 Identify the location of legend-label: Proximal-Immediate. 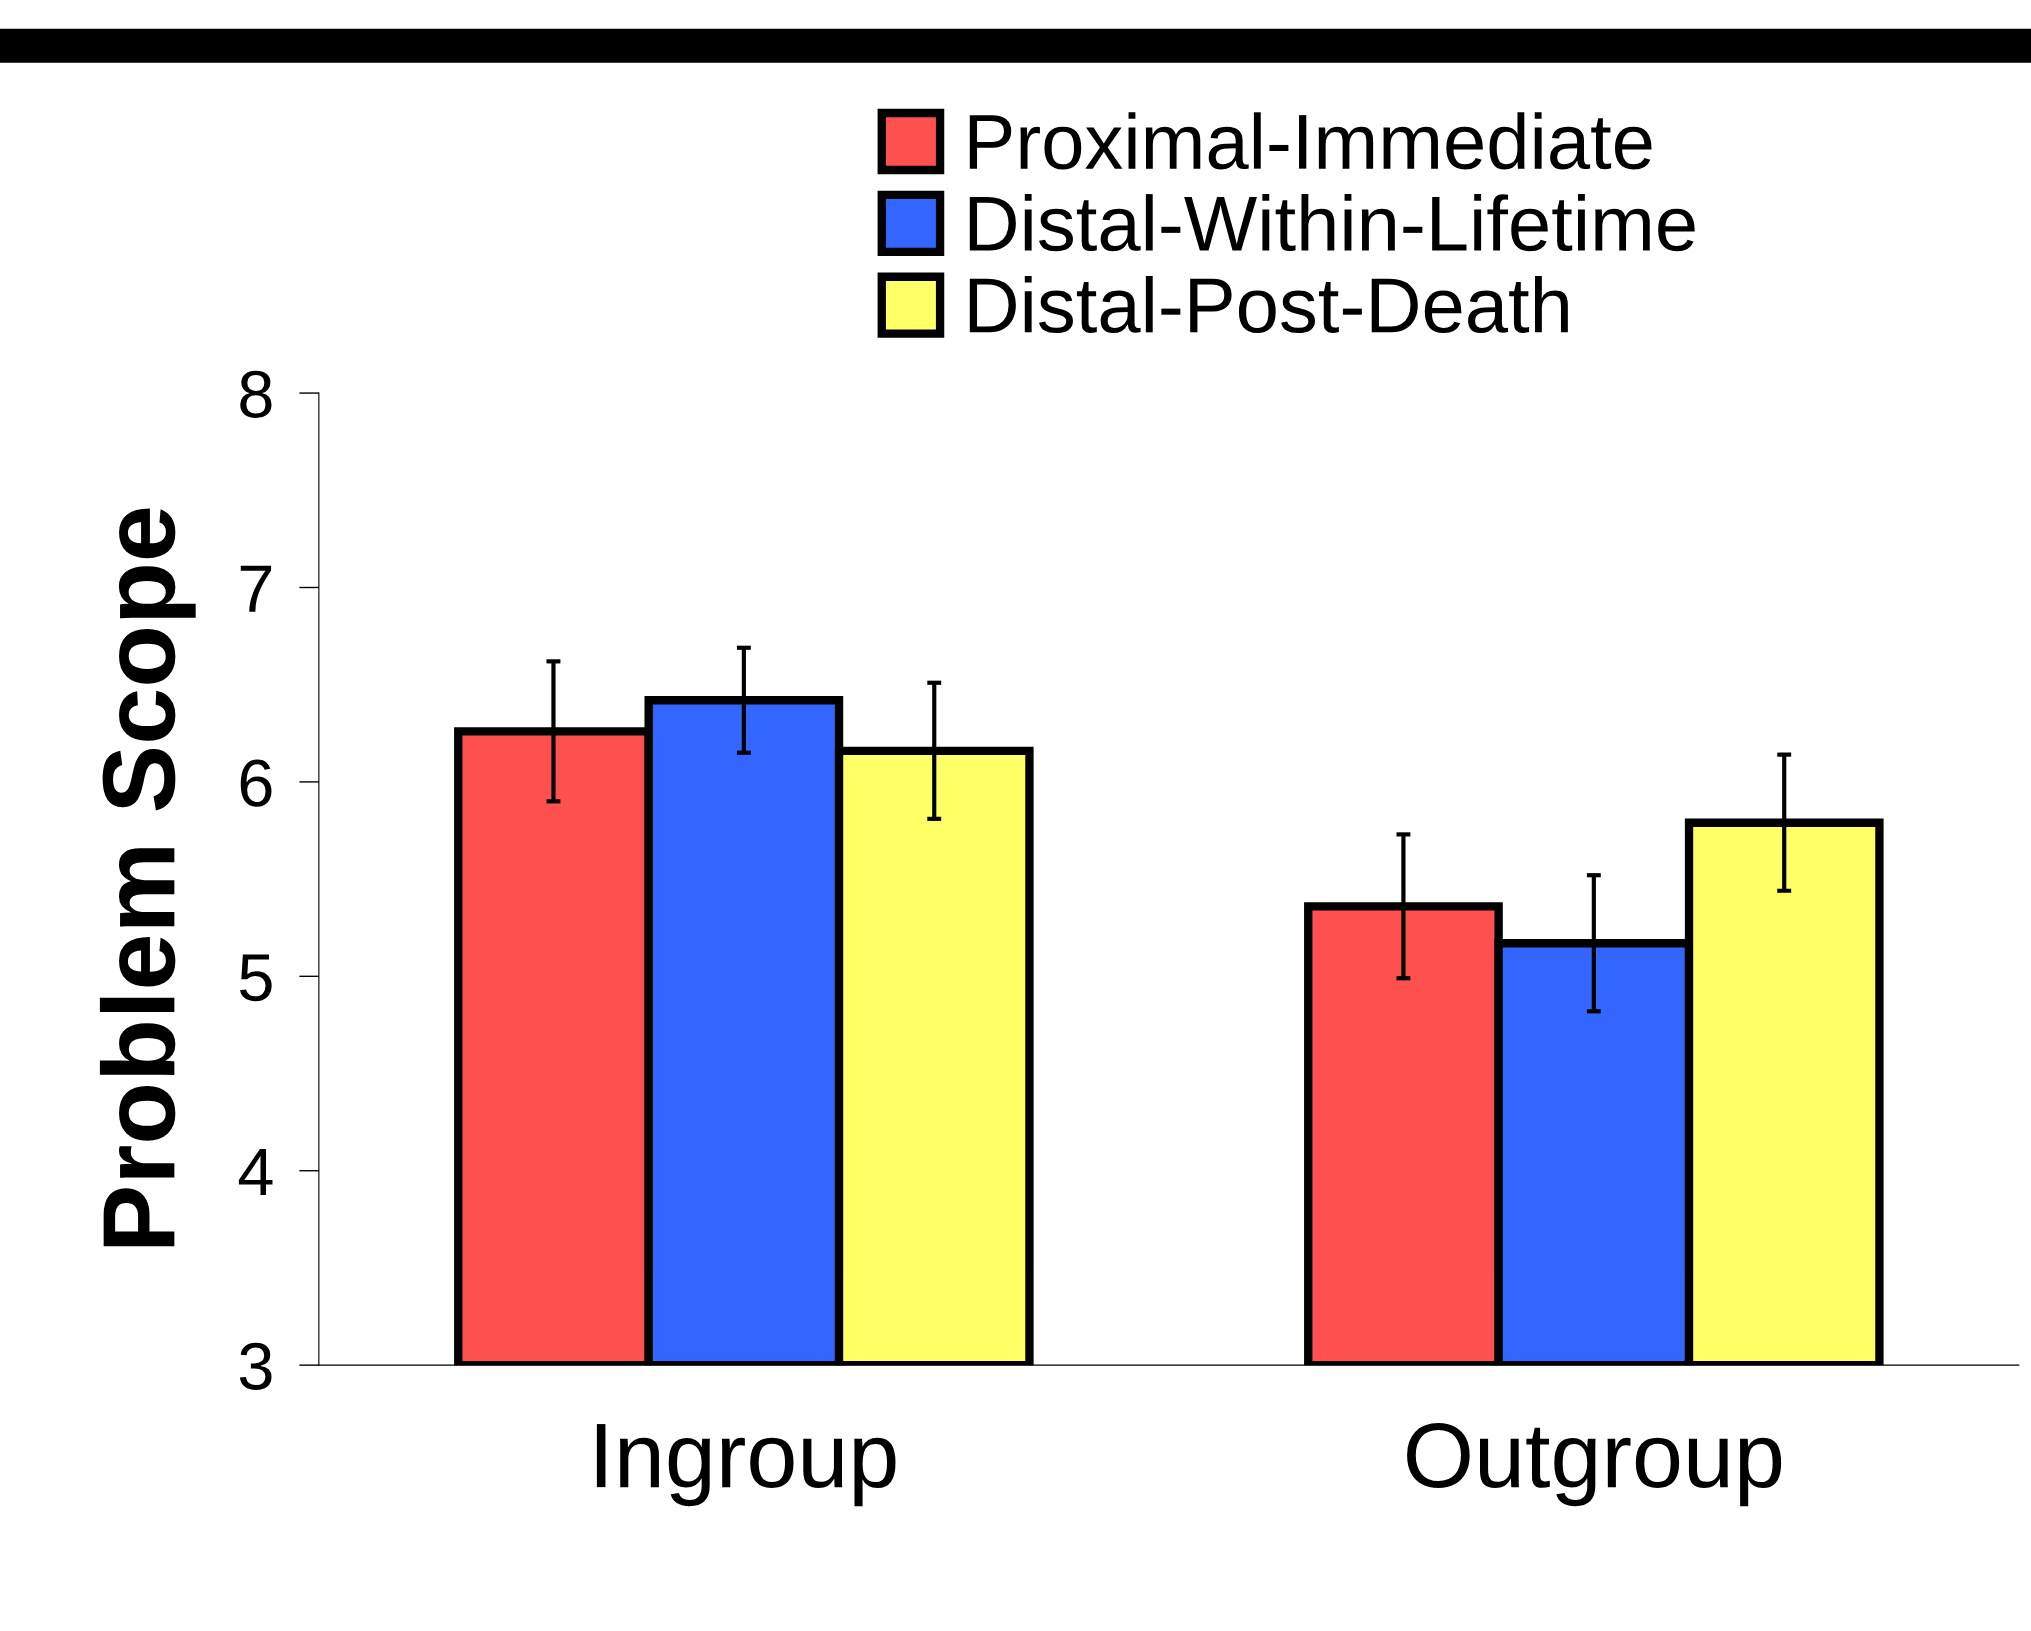
(1310, 141).